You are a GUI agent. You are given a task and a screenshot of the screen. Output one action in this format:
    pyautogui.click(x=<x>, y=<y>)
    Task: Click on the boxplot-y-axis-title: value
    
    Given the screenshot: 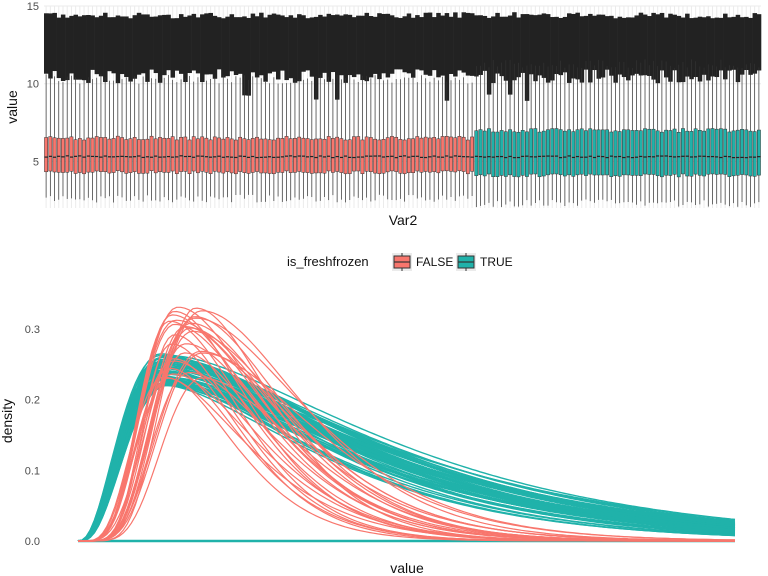 What is the action you would take?
    pyautogui.click(x=12, y=107)
    